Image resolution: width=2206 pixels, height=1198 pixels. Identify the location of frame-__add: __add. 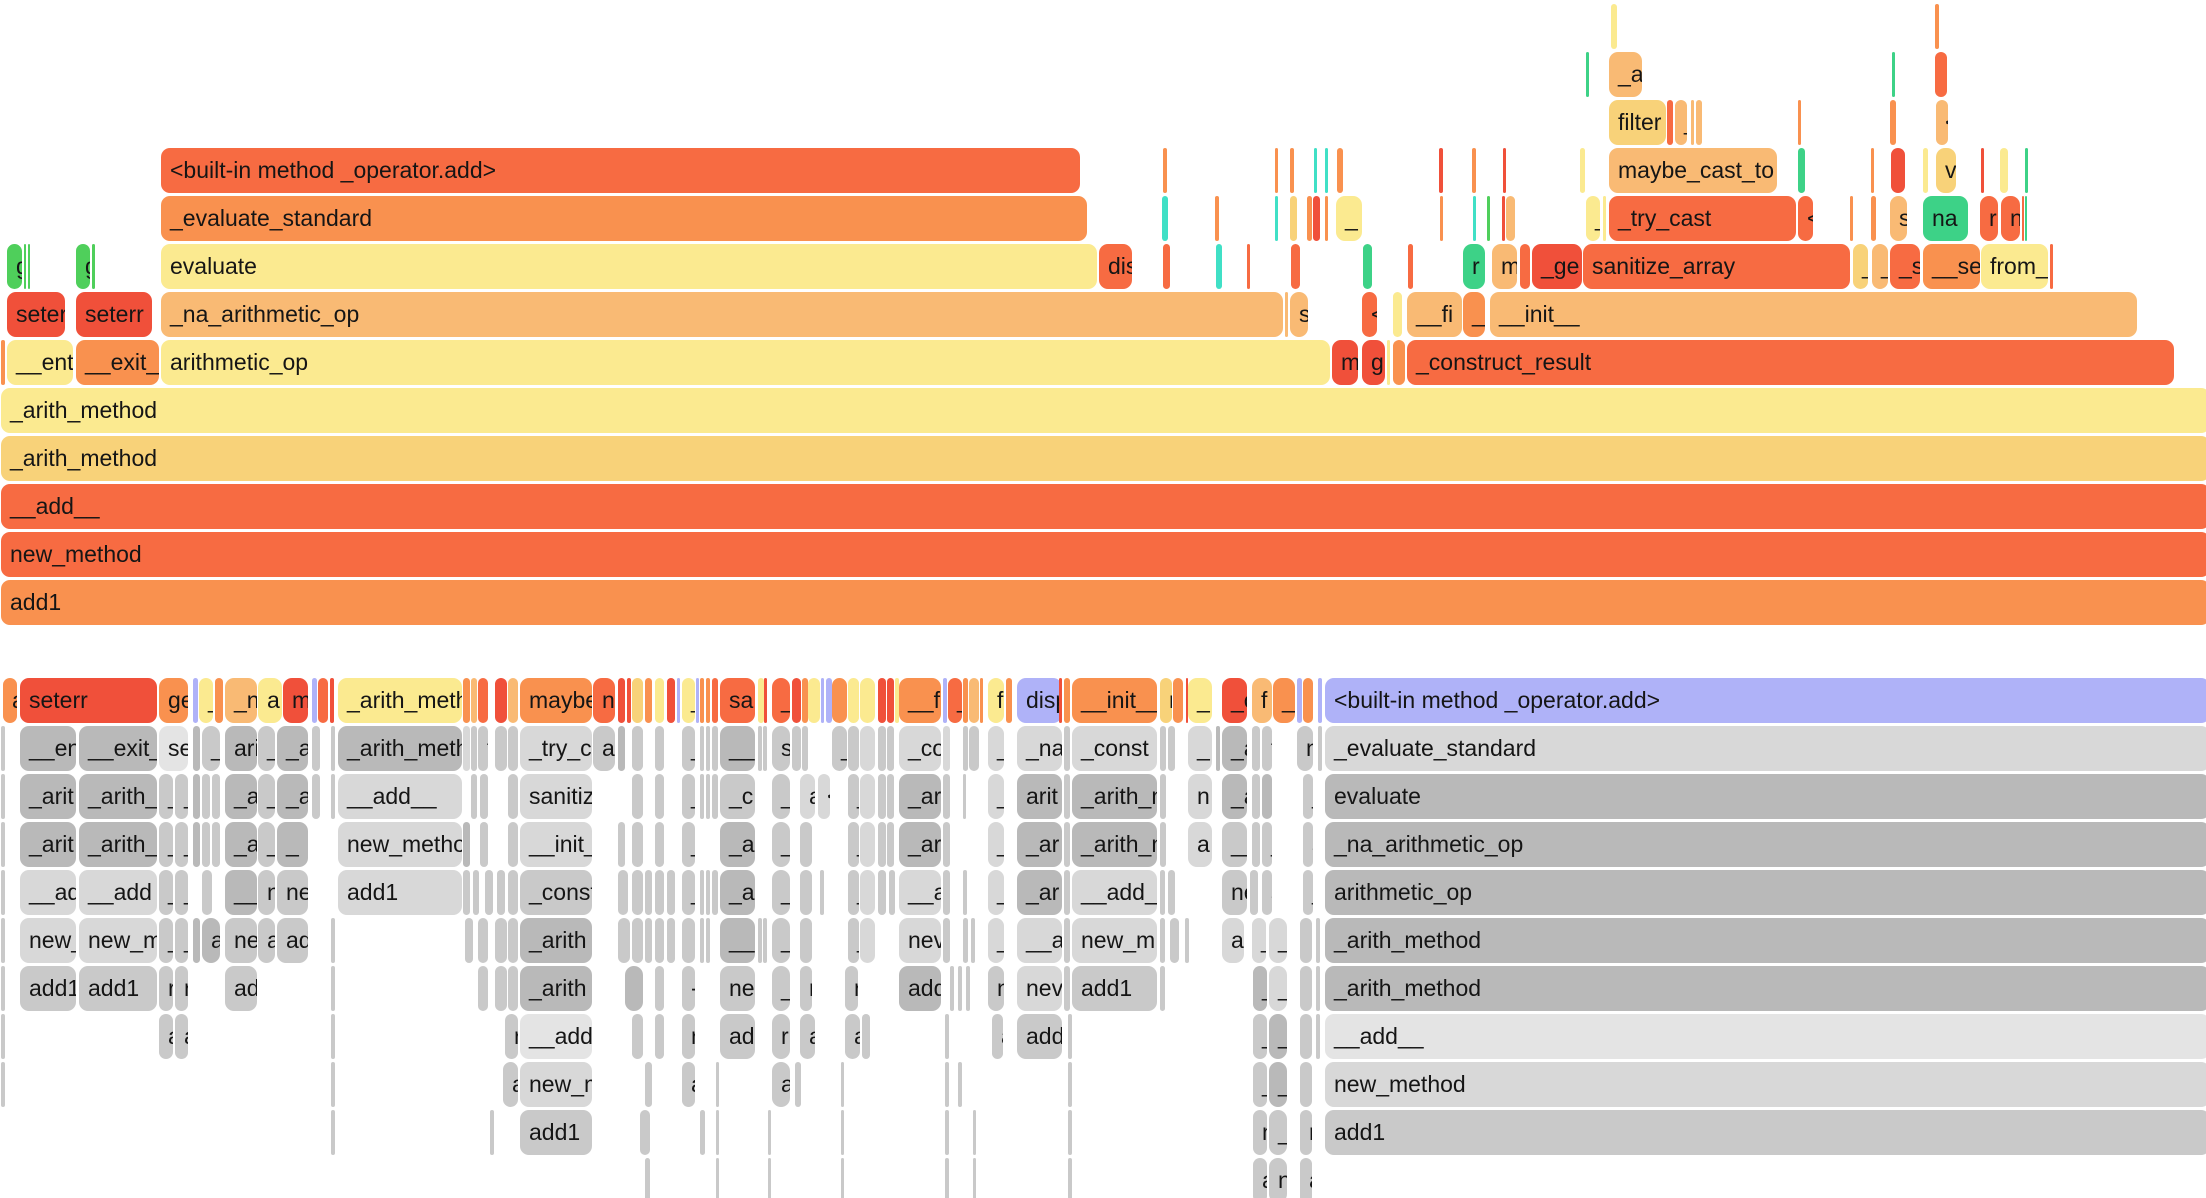
(556, 1036).